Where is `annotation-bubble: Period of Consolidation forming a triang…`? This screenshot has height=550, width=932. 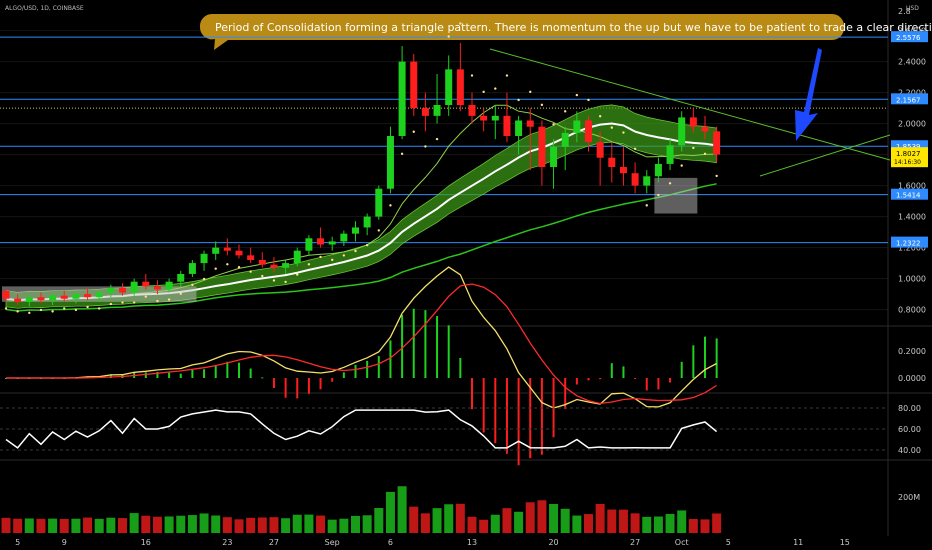 annotation-bubble: Period of Consolidation forming a triang… is located at coordinates (565, 32).